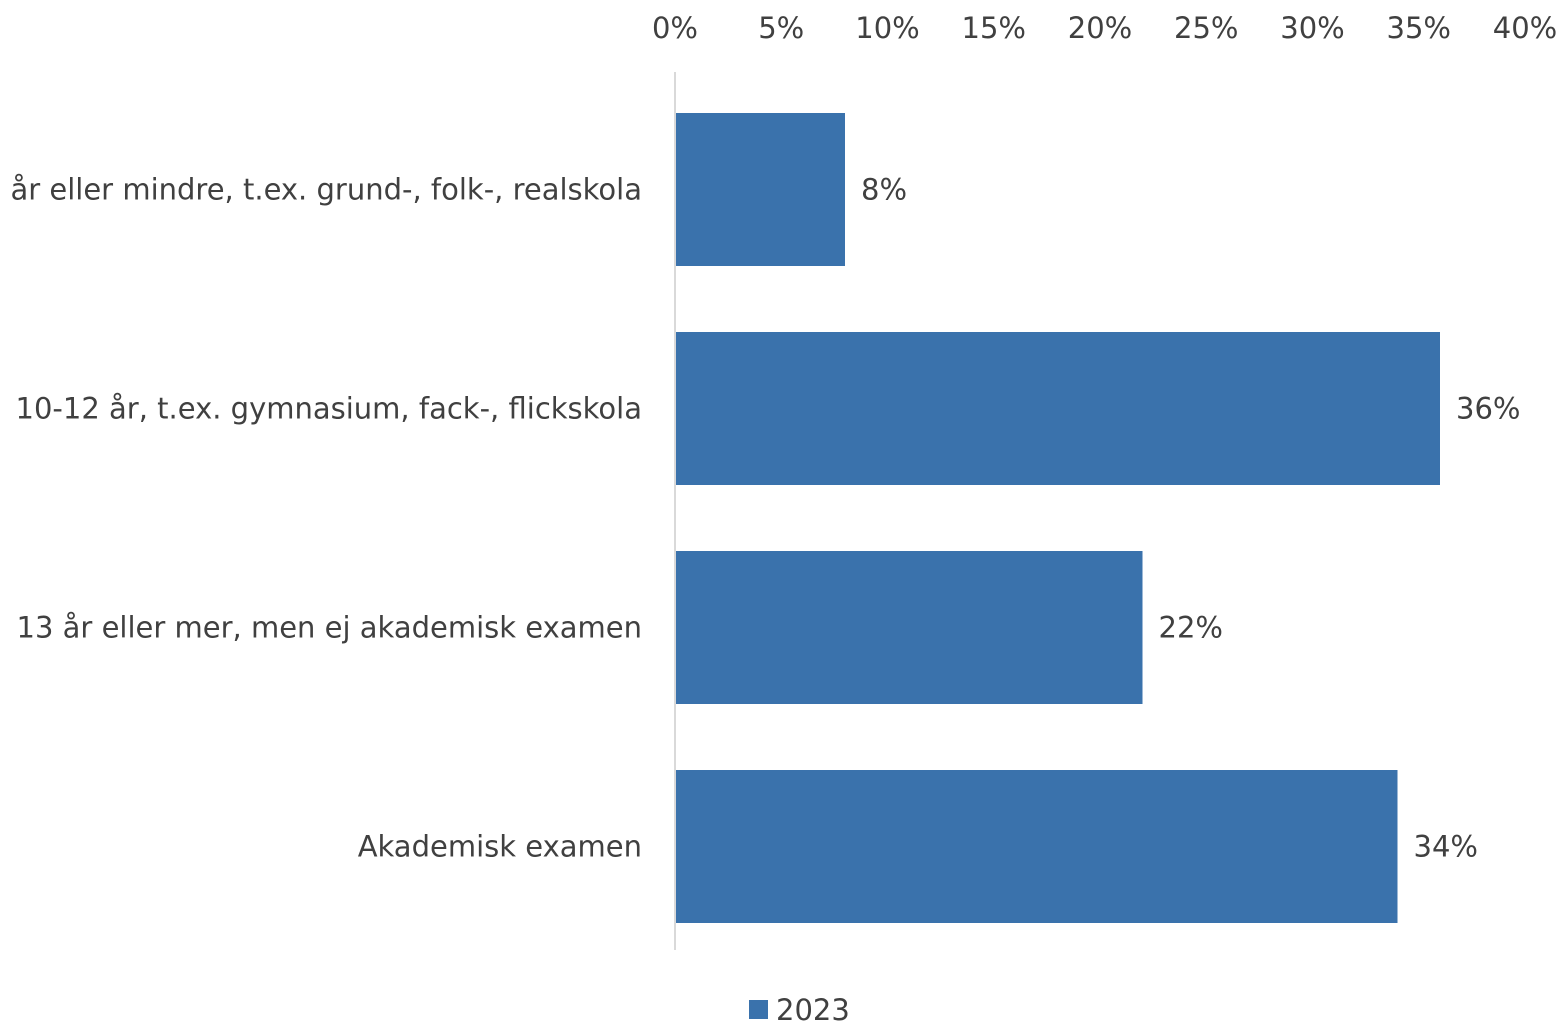  Describe the element at coordinates (1525, 28) in the screenshot. I see `x-tick-label: 40%` at that location.